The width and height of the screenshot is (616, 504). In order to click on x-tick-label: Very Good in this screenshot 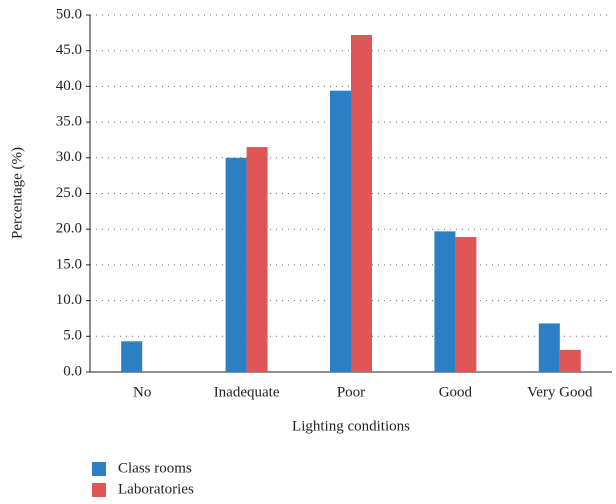, I will do `click(560, 392)`.